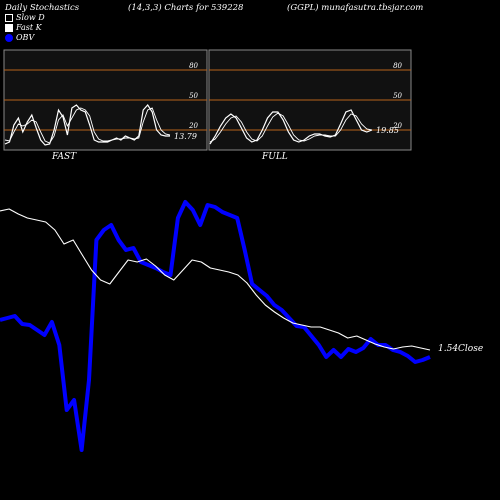 The image size is (500, 500). I want to click on price-last-label: 1.54Close, so click(460, 349).